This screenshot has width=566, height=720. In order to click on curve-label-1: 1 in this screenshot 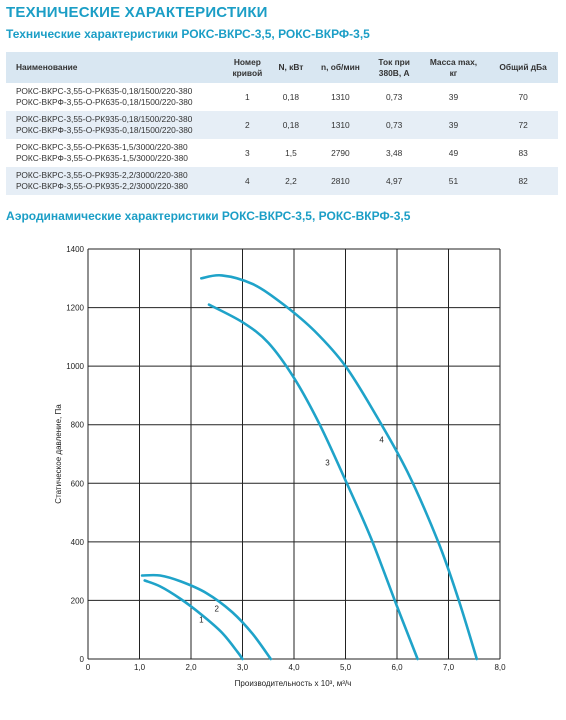, I will do `click(201, 619)`.